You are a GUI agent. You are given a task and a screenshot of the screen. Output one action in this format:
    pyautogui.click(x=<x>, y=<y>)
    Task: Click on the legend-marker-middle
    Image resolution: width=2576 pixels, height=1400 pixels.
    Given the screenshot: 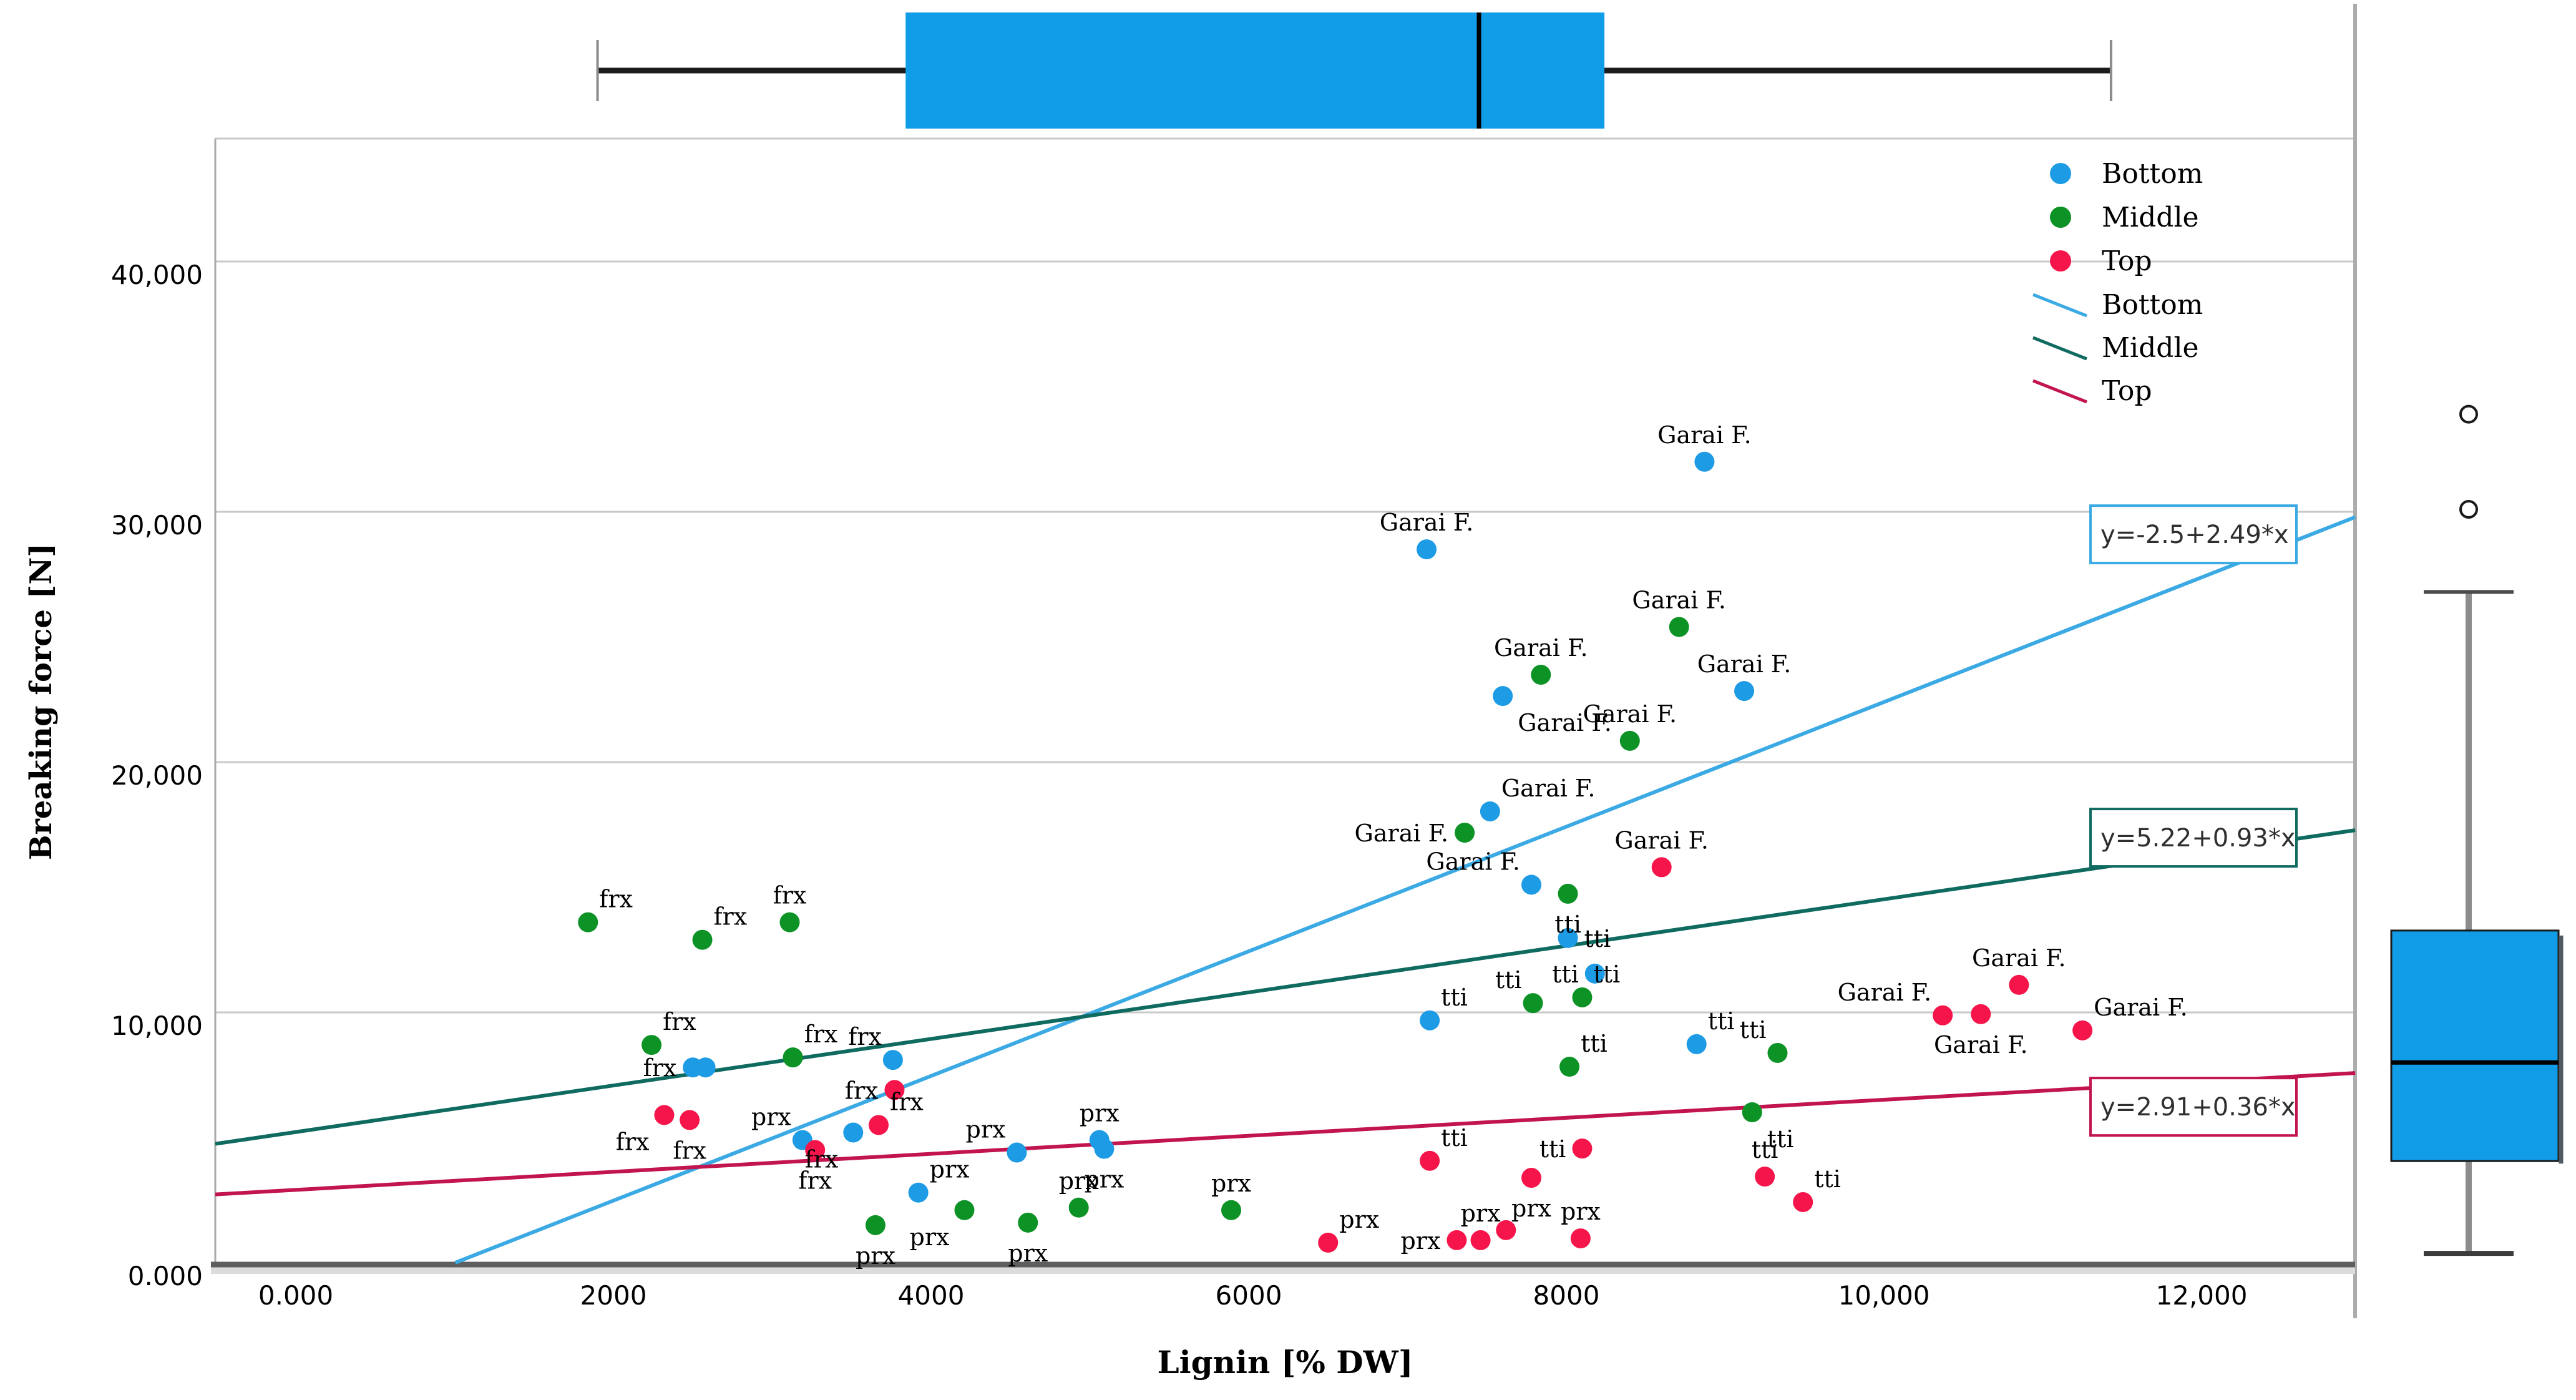 What is the action you would take?
    pyautogui.click(x=2060, y=217)
    